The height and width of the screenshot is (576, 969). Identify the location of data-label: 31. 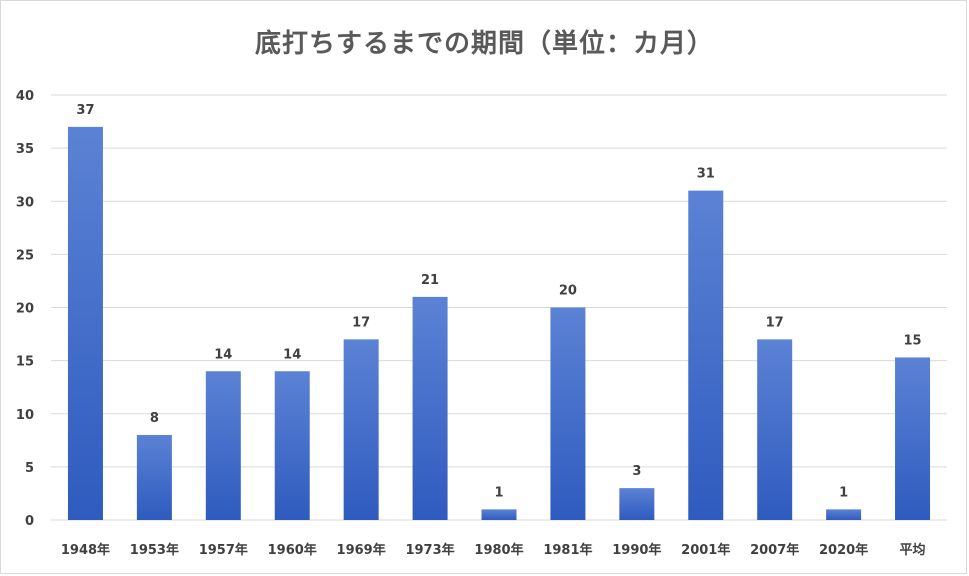
(706, 174).